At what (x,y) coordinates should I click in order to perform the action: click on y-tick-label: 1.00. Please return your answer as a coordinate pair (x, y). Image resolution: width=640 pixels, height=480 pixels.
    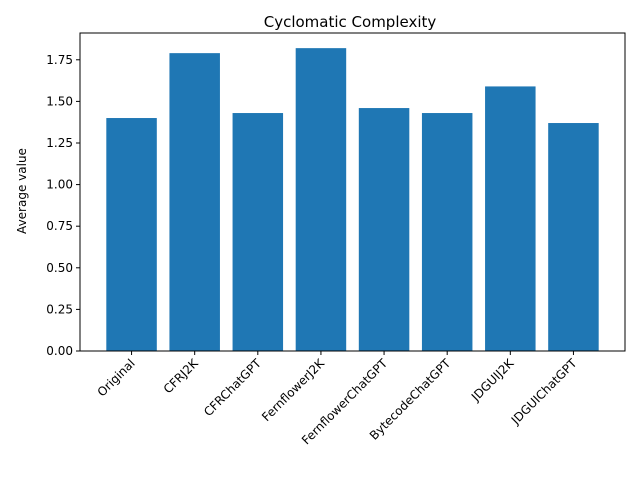
    Looking at the image, I should click on (59, 185).